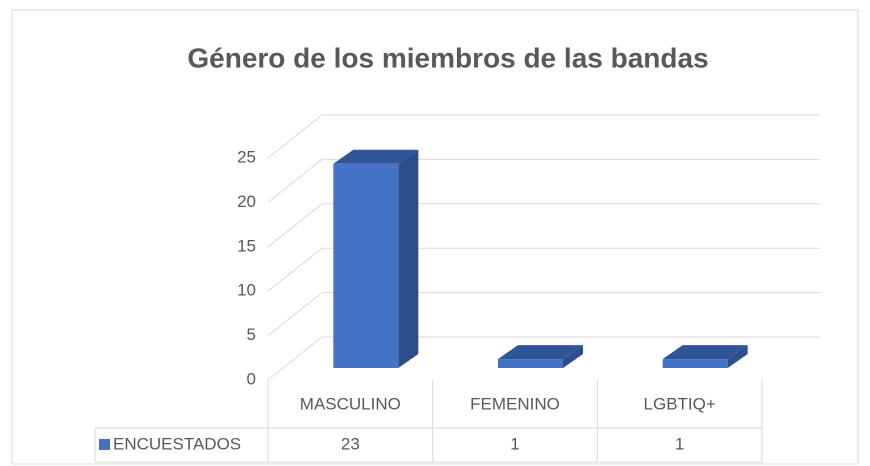 This screenshot has height=466, width=870. I want to click on y-tick-label: 0, so click(251, 378).